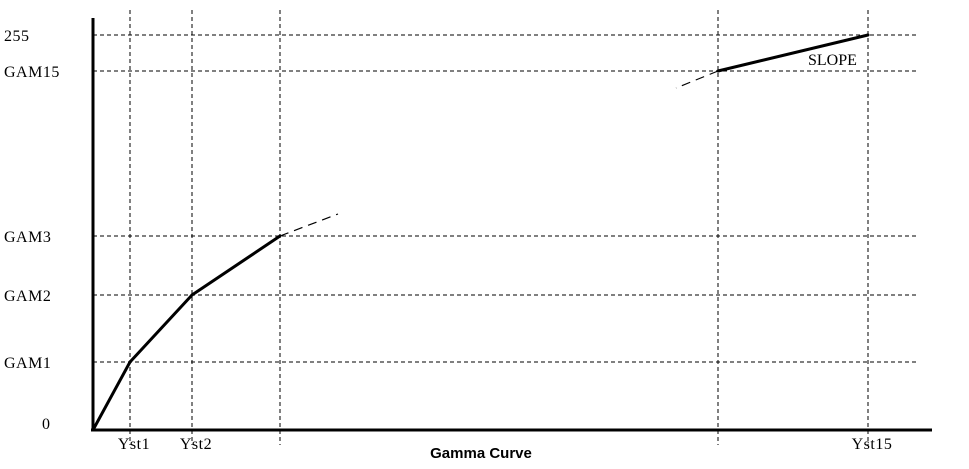 This screenshot has width=969, height=469. I want to click on y-tick-label: 255, so click(17, 36).